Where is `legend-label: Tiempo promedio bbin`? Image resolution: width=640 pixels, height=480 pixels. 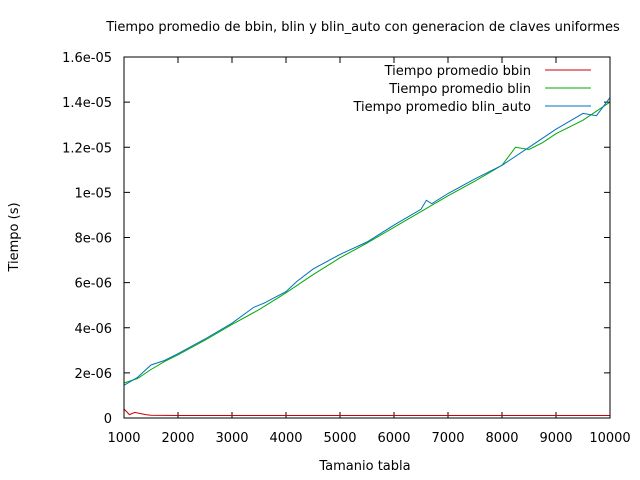 legend-label: Tiempo promedio bbin is located at coordinates (457, 71).